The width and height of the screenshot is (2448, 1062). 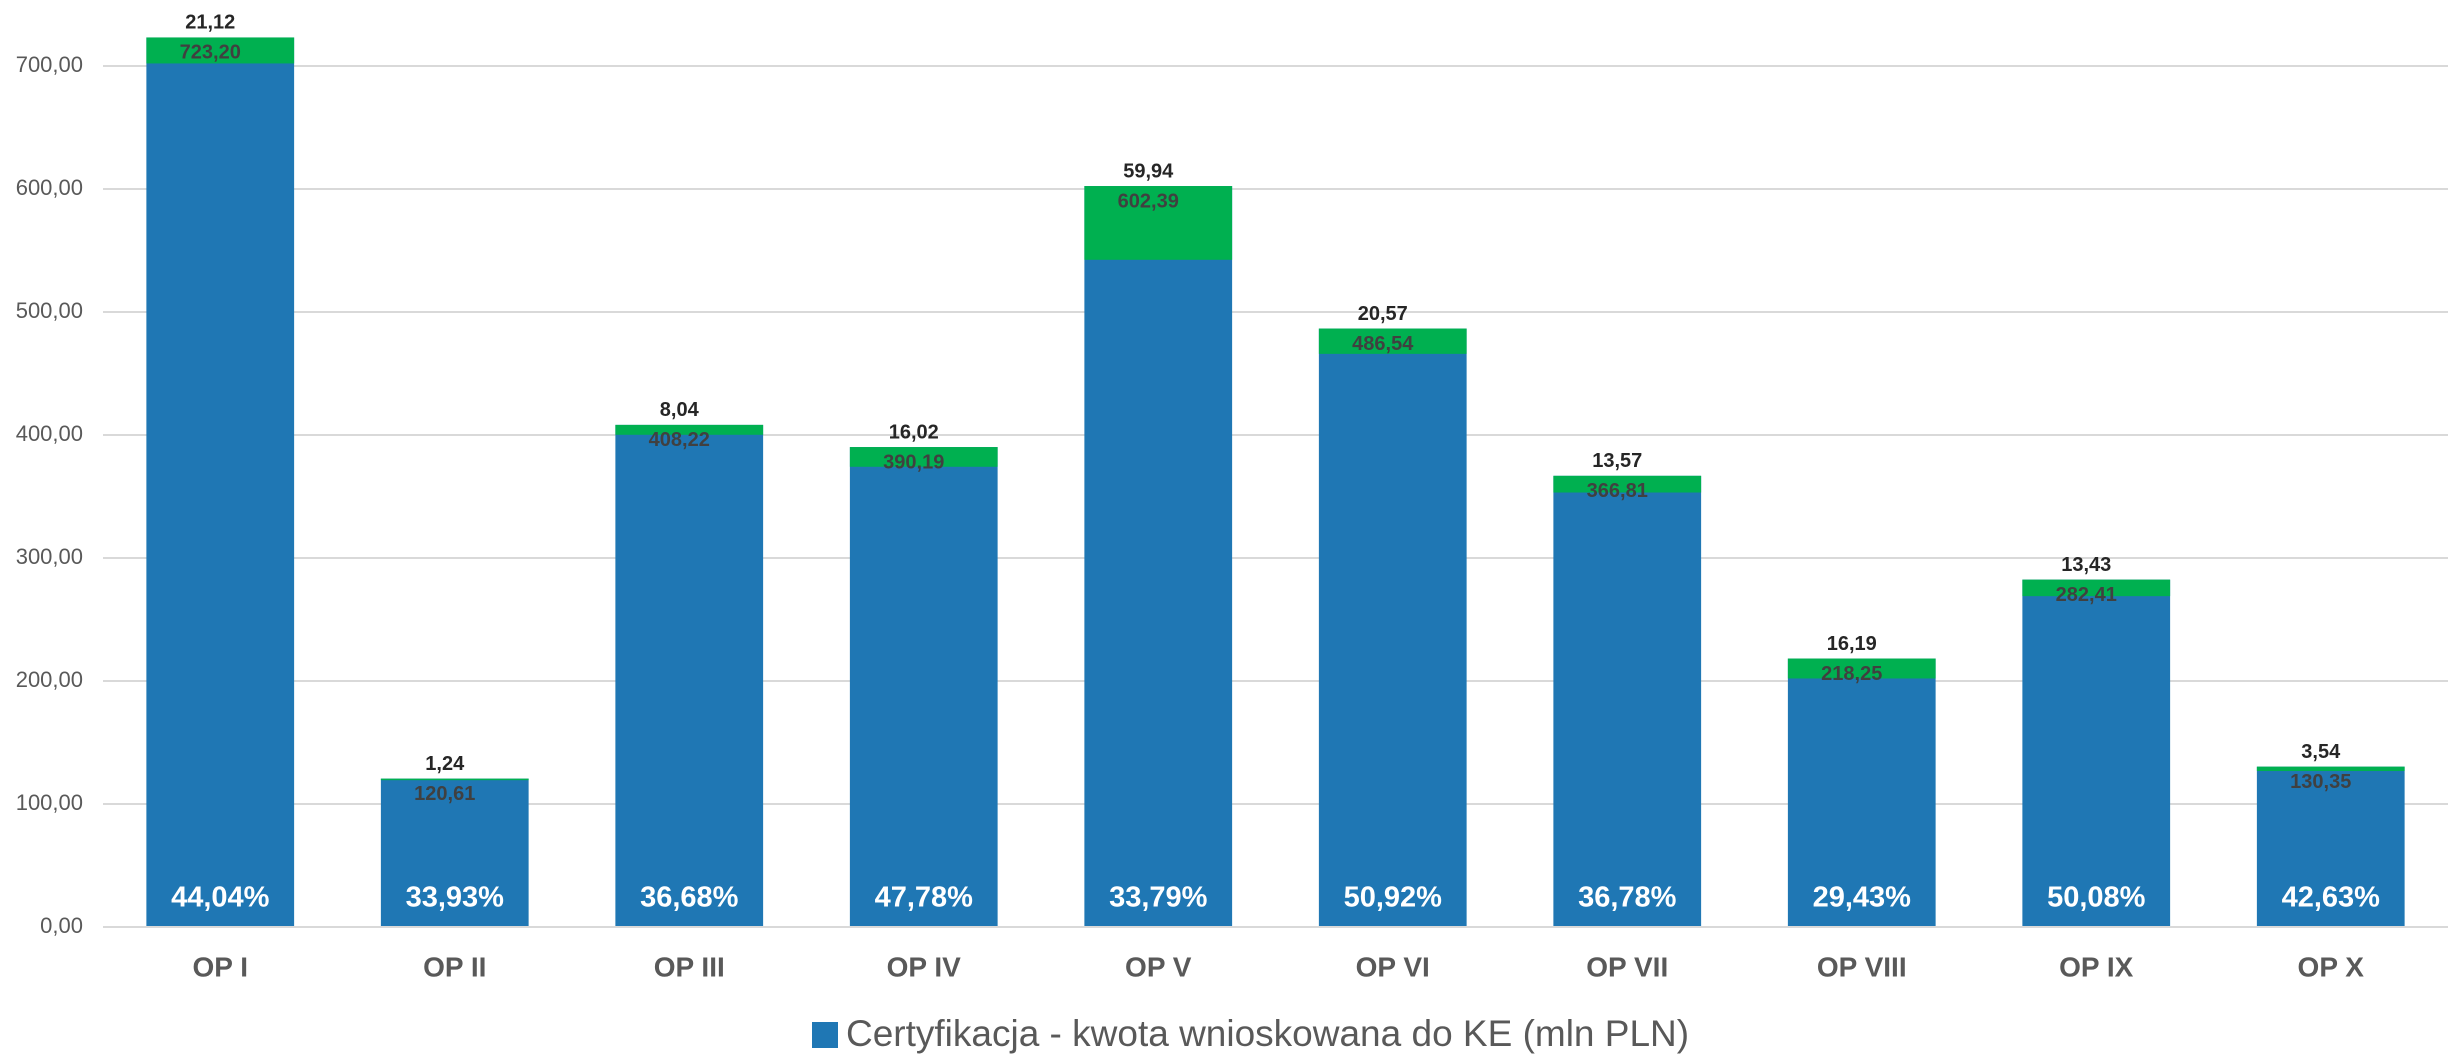 I want to click on overlay-label: 8,04, so click(x=680, y=410).